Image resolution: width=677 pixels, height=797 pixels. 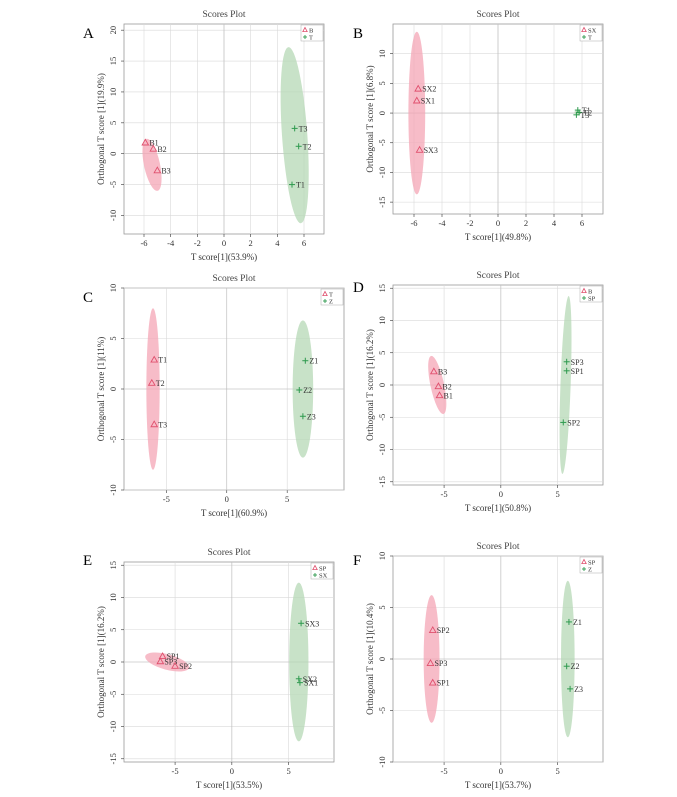 What do you see at coordinates (101, 129) in the screenshot?
I see `y-axis-label: Orthogonal T score [1](19.9%)` at bounding box center [101, 129].